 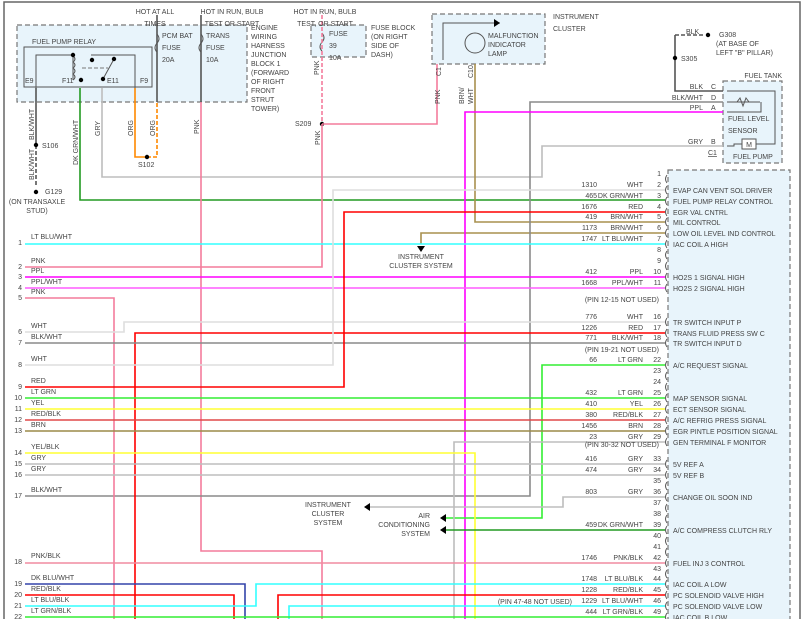 I want to click on fuel-tank-title: FUEL TANK, so click(x=763, y=76).